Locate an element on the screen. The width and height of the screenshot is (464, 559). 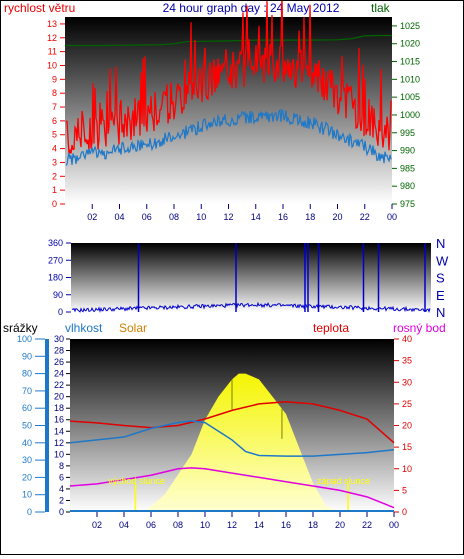
rain-axis-ticks: 0 10 20 30 40 50 60 70 80 90 100 is located at coordinates (33, 425).